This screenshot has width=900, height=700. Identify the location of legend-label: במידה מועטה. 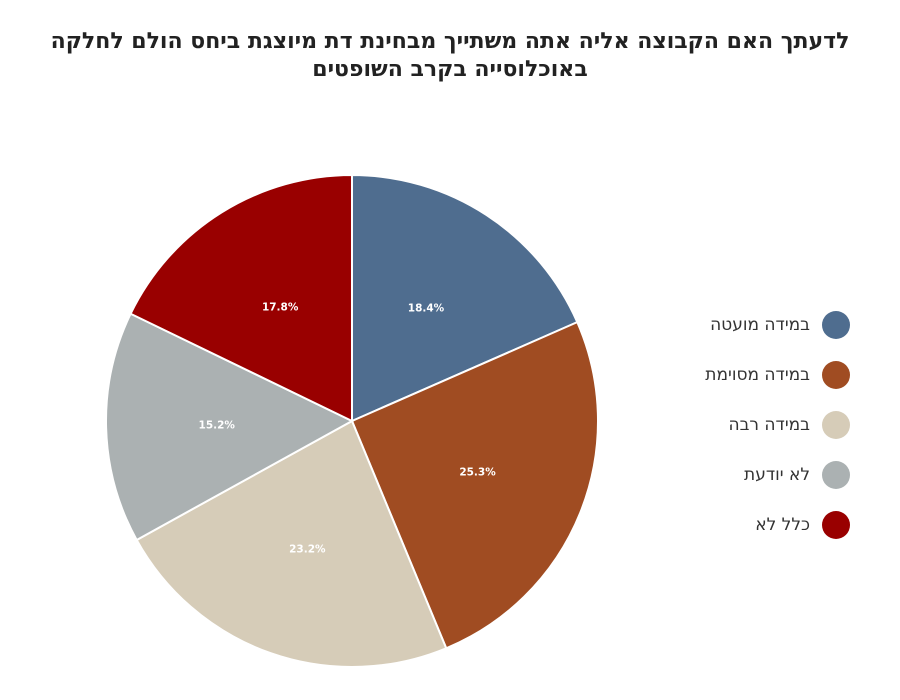
(760, 325).